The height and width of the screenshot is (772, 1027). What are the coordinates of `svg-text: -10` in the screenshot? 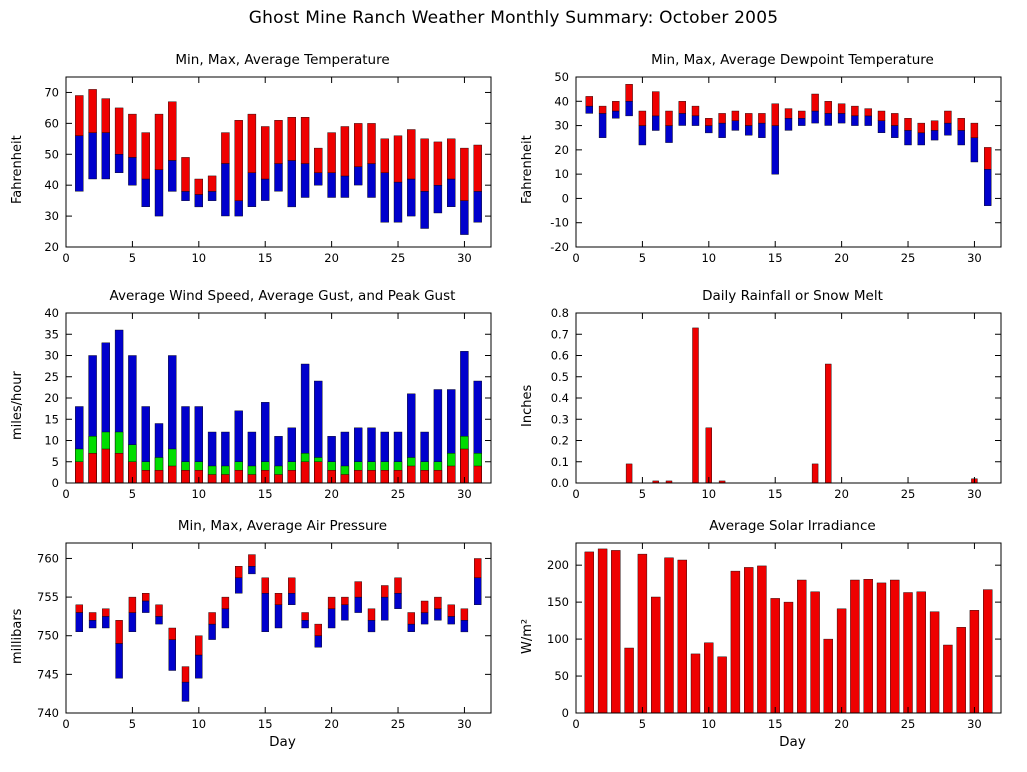 It's located at (559, 223).